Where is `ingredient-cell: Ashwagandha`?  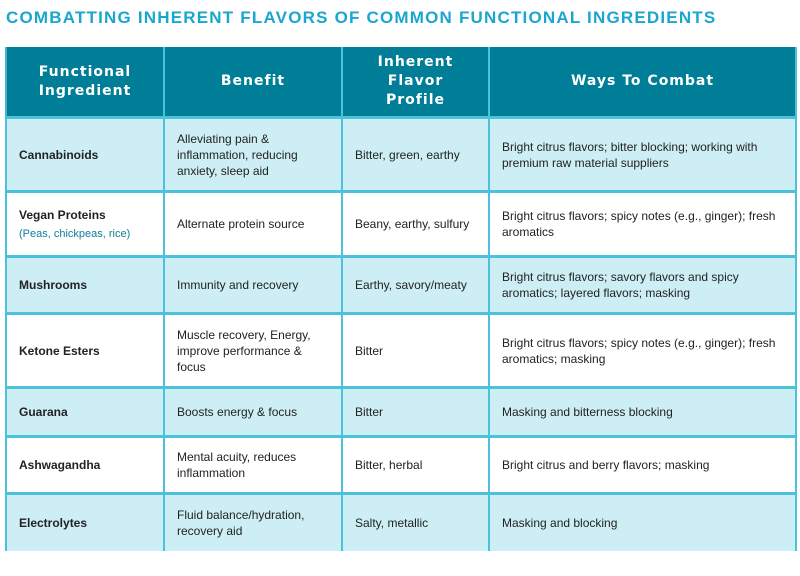
ingredient-cell: Ashwagandha is located at coordinates (85, 464).